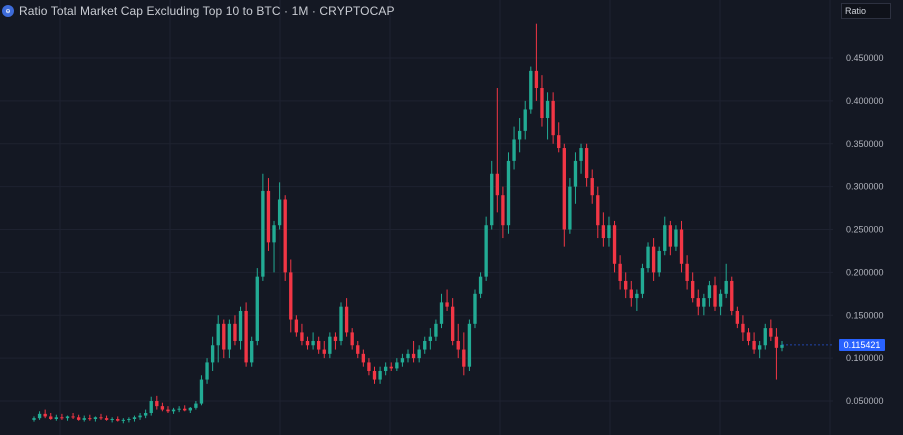 Image resolution: width=903 pixels, height=435 pixels. What do you see at coordinates (865, 187) in the screenshot?
I see `y-tick-label: 0.300000` at bounding box center [865, 187].